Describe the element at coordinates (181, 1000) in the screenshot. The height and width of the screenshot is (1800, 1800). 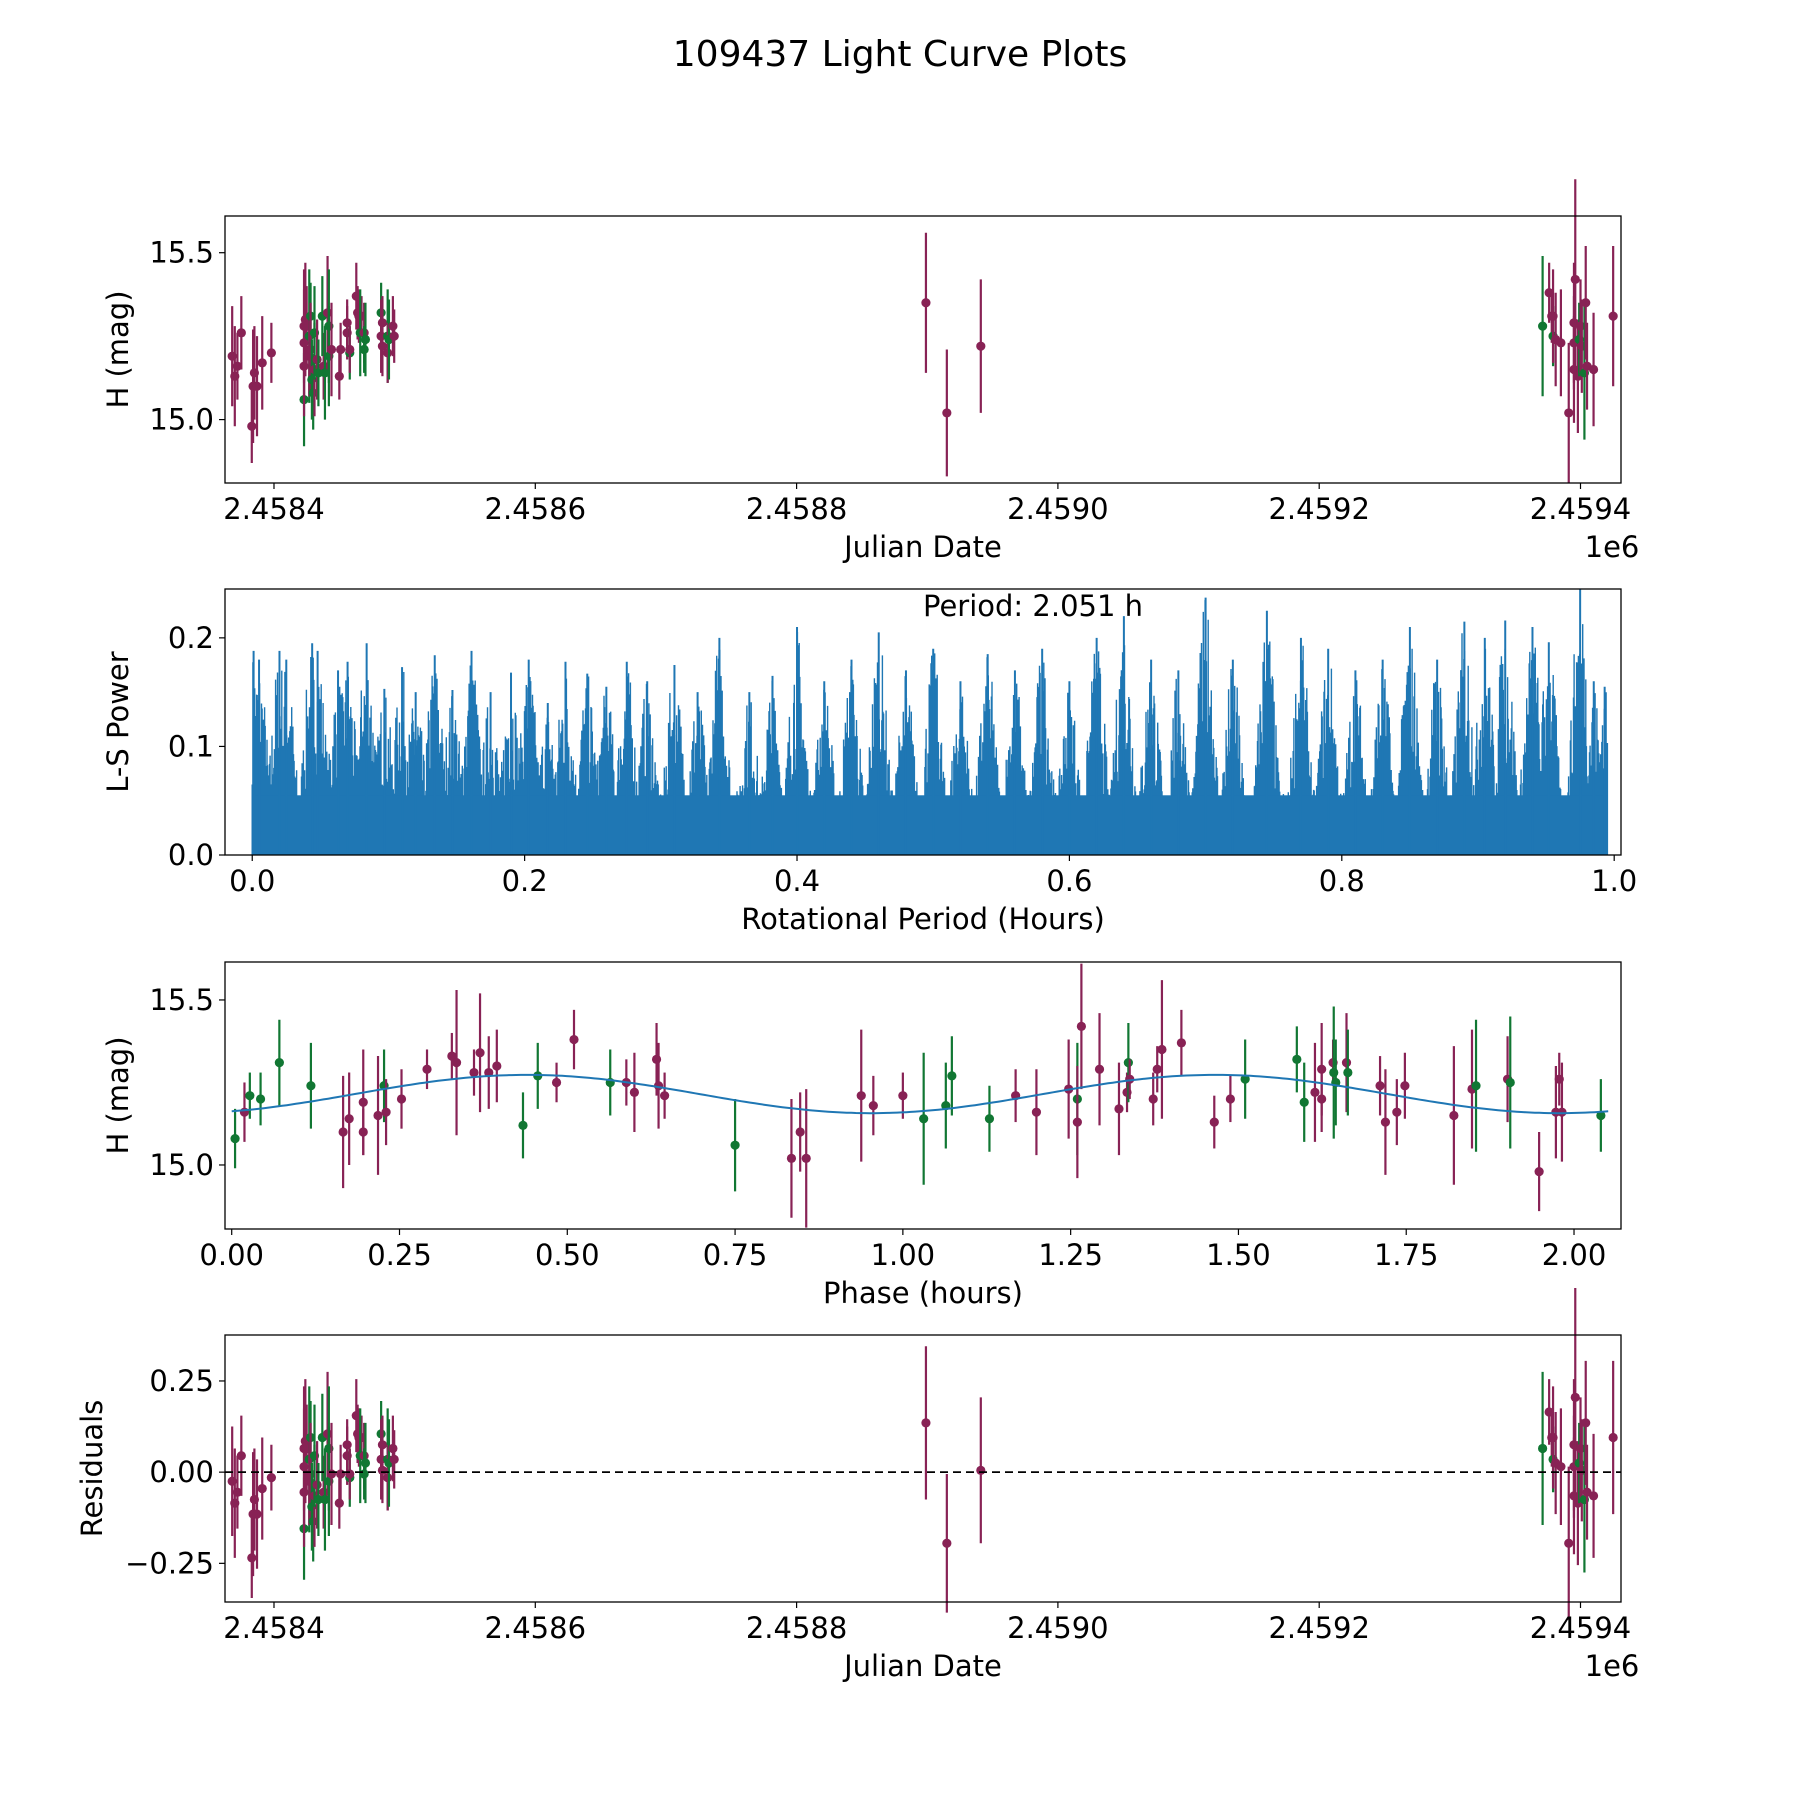
I see `y-tick-label: 15.5` at that location.